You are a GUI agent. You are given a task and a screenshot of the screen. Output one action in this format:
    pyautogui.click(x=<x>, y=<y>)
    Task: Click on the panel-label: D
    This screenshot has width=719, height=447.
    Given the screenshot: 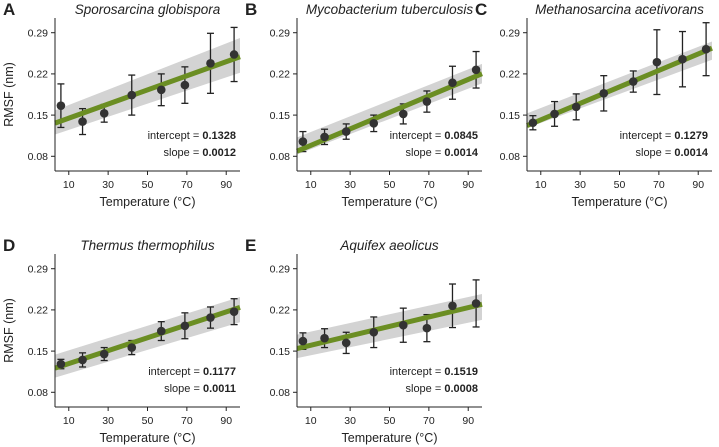 What is the action you would take?
    pyautogui.click(x=9, y=245)
    